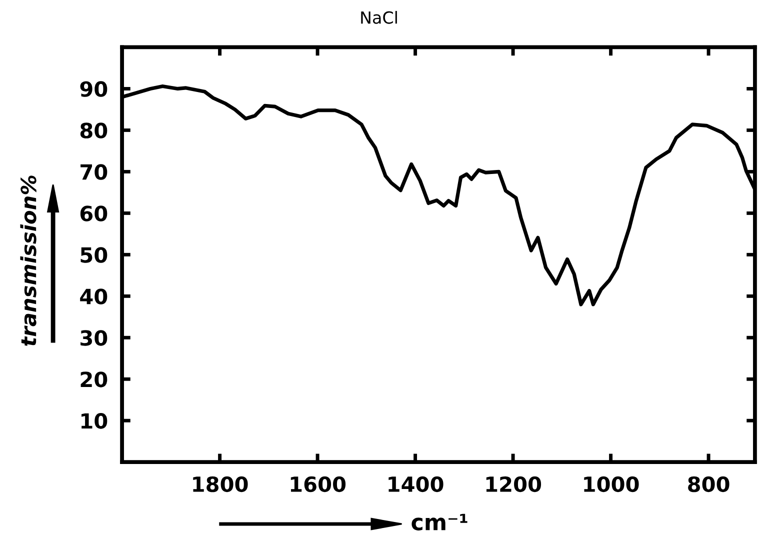  Describe the element at coordinates (28, 261) in the screenshot. I see `y-axis-title: transmission%` at that location.